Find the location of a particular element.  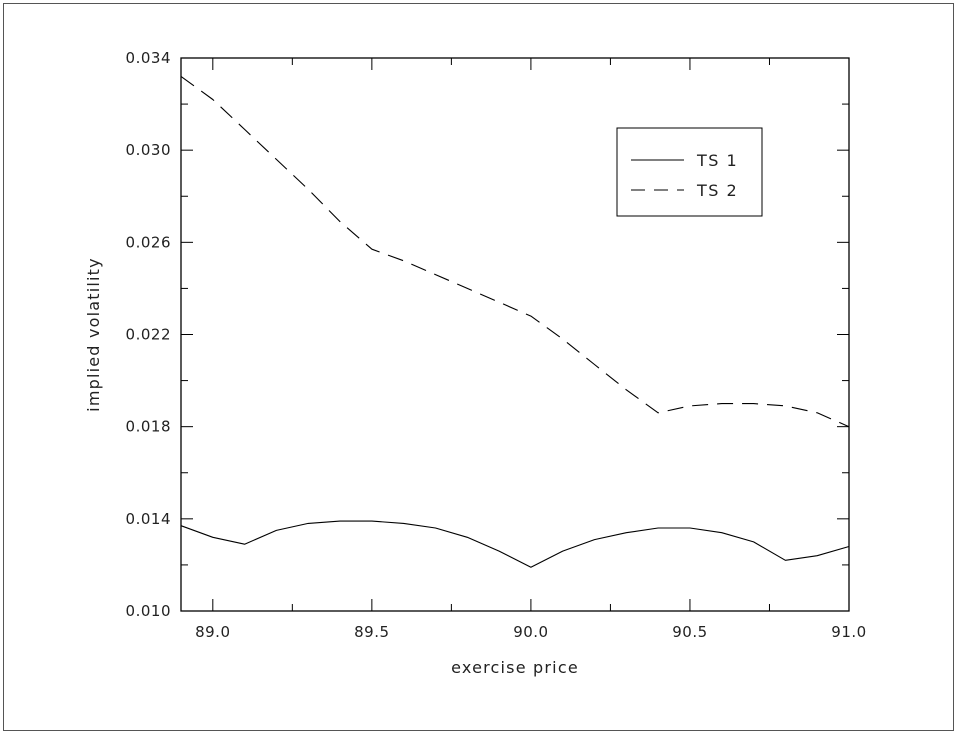

y-axis-tick-labels: 0.010 0.014 0.018 0.022 0.026 0.030 0.034 is located at coordinates (148, 334).